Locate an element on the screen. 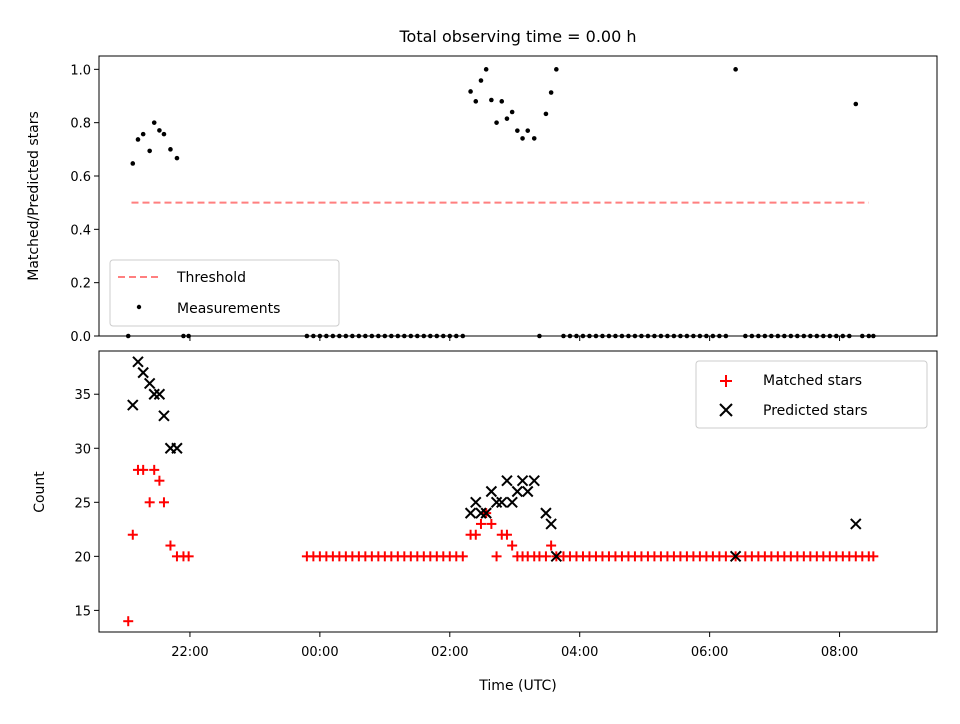  bottom-legend-box is located at coordinates (811, 394).